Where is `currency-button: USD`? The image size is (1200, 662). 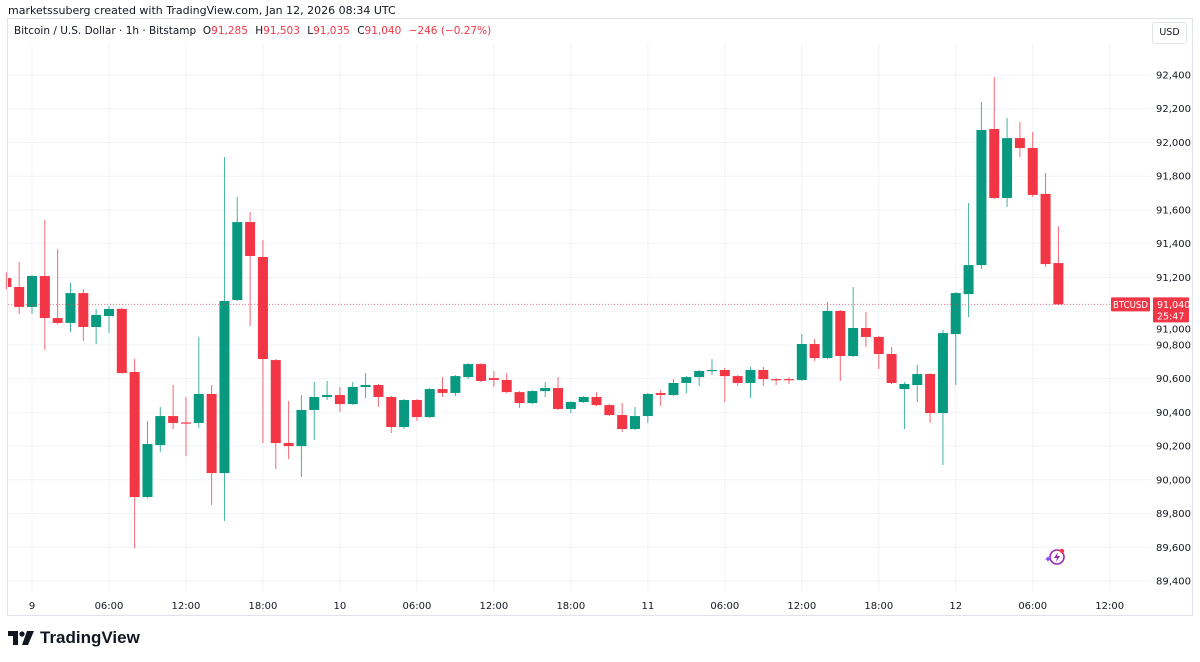 currency-button: USD is located at coordinates (1169, 33).